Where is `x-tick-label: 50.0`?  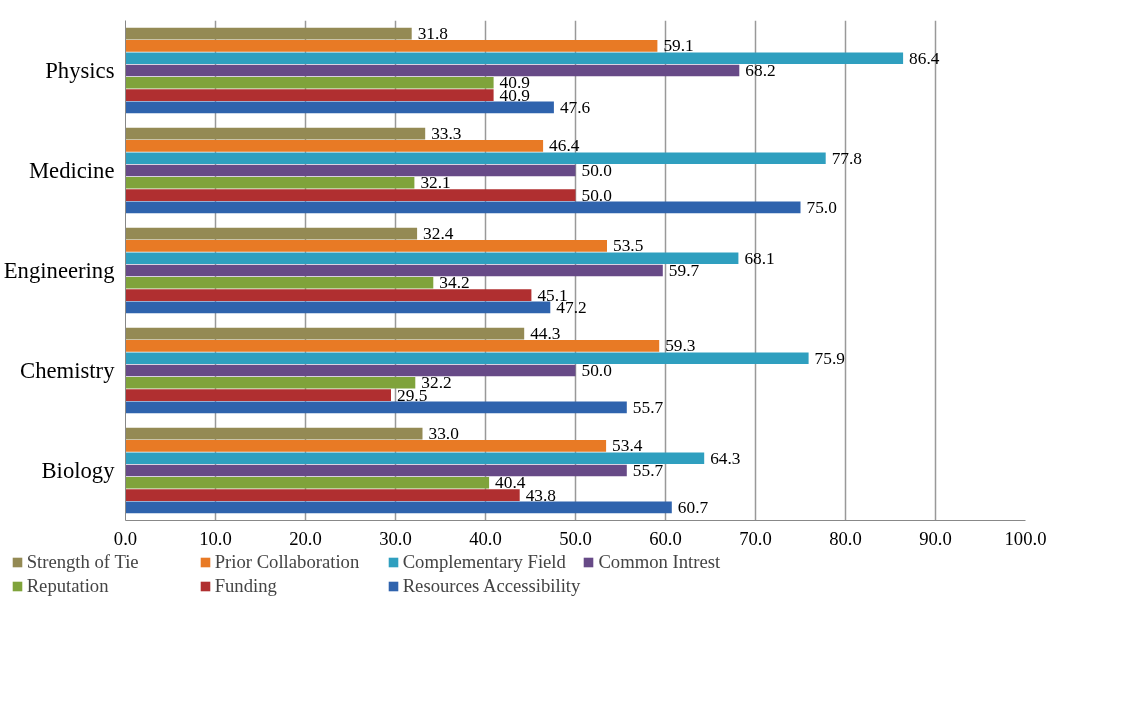
x-tick-label: 50.0 is located at coordinates (575, 538).